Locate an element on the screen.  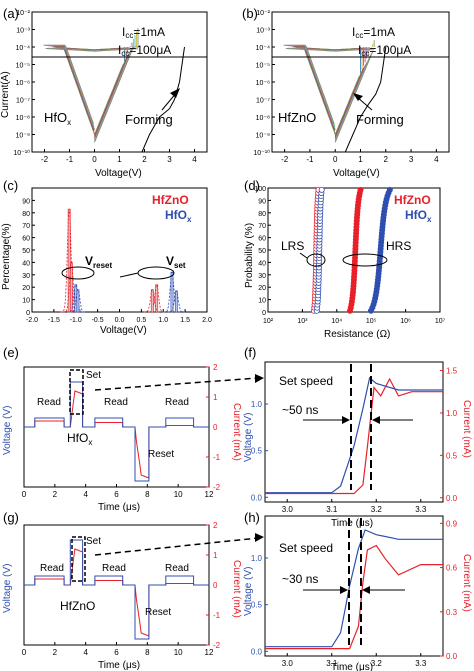
g-xtick-label: 0 is located at coordinates (24, 652).